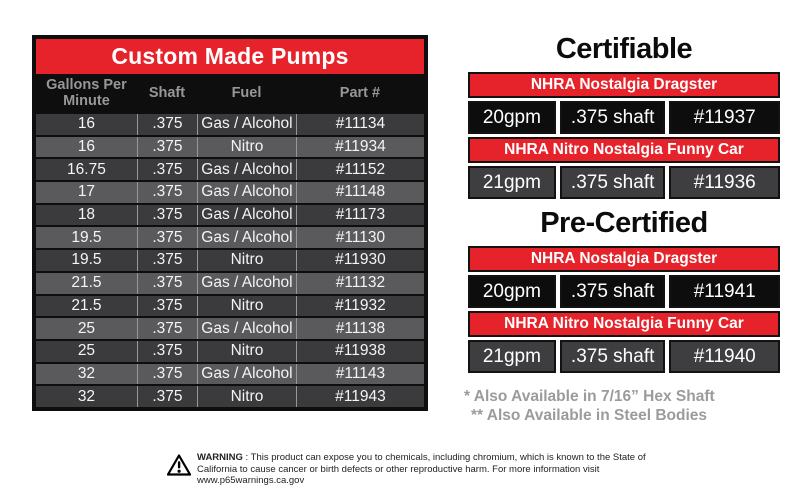  I want to click on table-cell: #11932, so click(359, 306).